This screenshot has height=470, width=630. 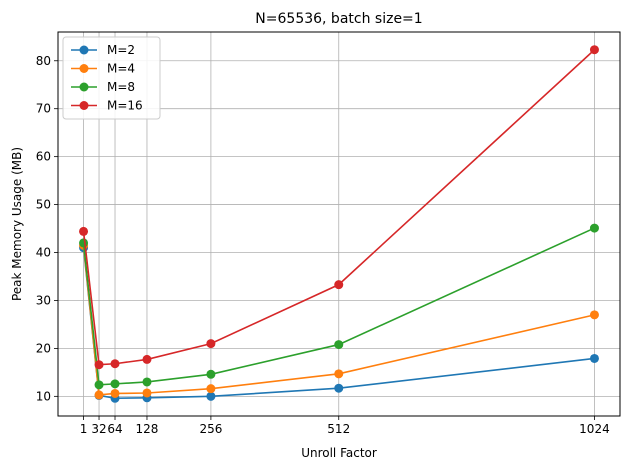 I want to click on legend-label: M=16, so click(x=125, y=106).